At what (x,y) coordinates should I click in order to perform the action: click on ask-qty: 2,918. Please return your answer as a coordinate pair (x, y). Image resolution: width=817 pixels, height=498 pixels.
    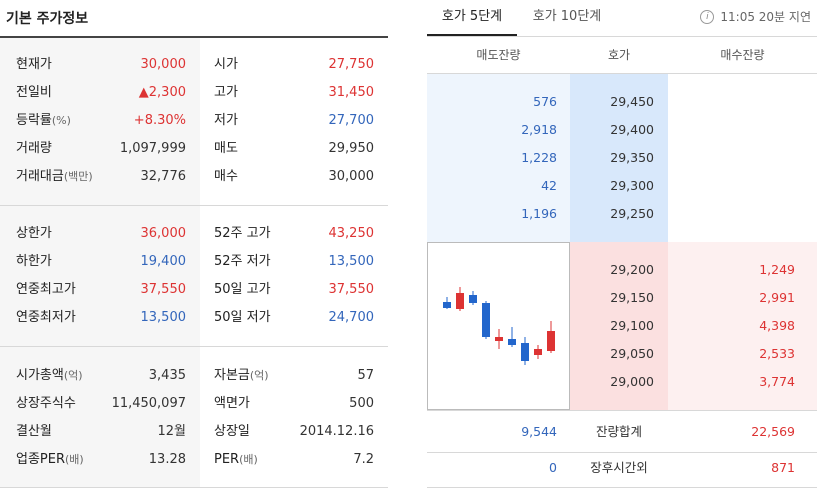
    Looking at the image, I should click on (539, 129).